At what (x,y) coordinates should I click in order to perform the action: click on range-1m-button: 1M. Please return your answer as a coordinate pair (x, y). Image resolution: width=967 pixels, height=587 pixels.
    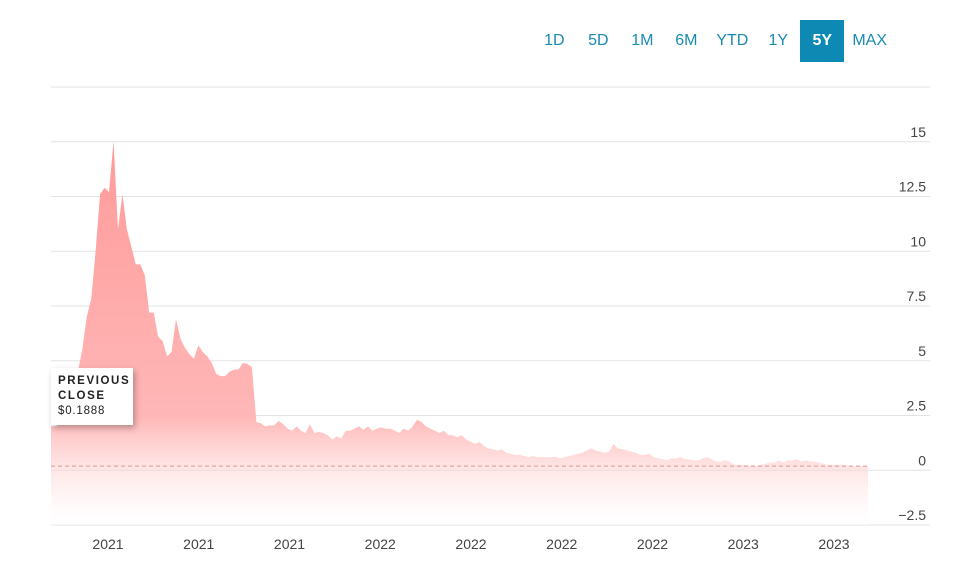
    Looking at the image, I should click on (642, 41).